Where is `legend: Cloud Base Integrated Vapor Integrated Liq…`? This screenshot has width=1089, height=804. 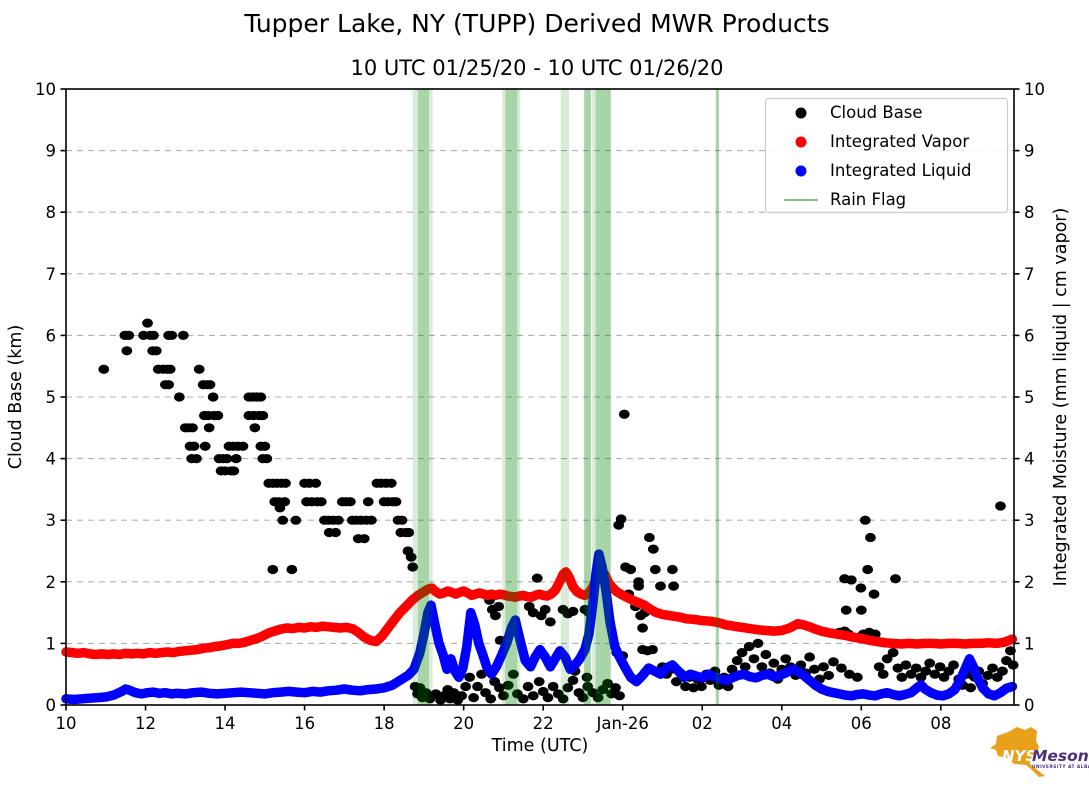
legend: Cloud Base Integrated Vapor Integrated Liq… is located at coordinates (886, 155).